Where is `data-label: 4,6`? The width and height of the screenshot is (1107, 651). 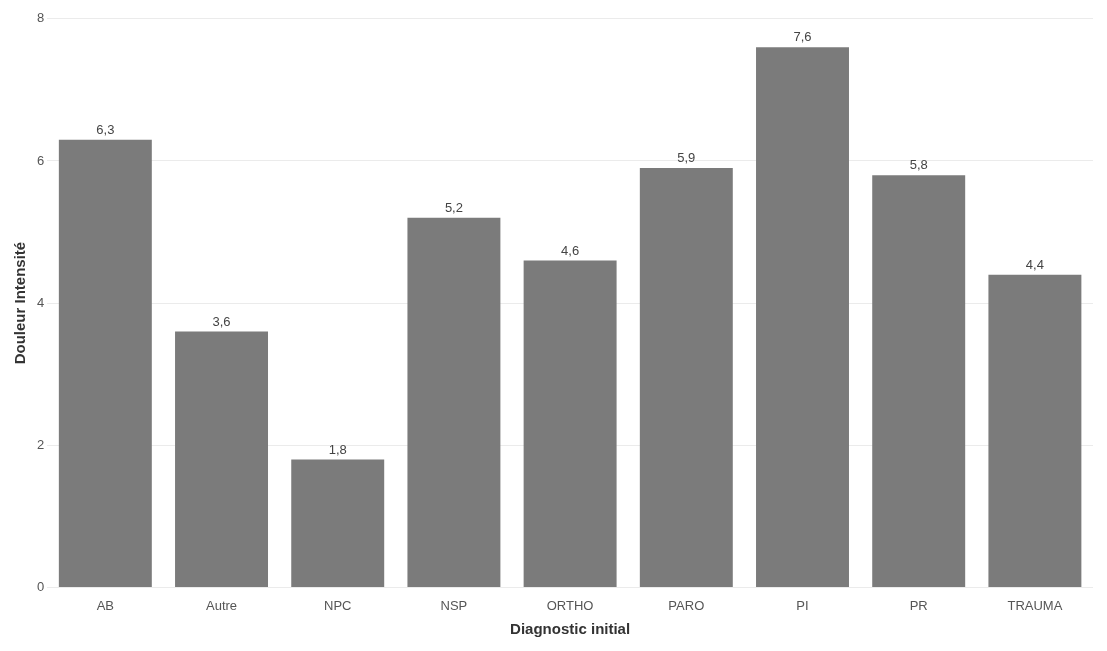
data-label: 4,6 is located at coordinates (570, 250).